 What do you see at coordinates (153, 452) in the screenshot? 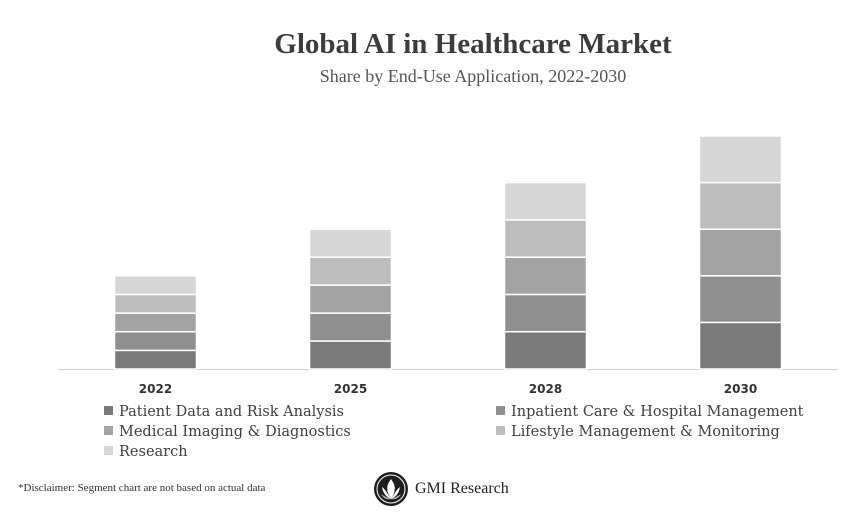
I see `legend-label: Research` at bounding box center [153, 452].